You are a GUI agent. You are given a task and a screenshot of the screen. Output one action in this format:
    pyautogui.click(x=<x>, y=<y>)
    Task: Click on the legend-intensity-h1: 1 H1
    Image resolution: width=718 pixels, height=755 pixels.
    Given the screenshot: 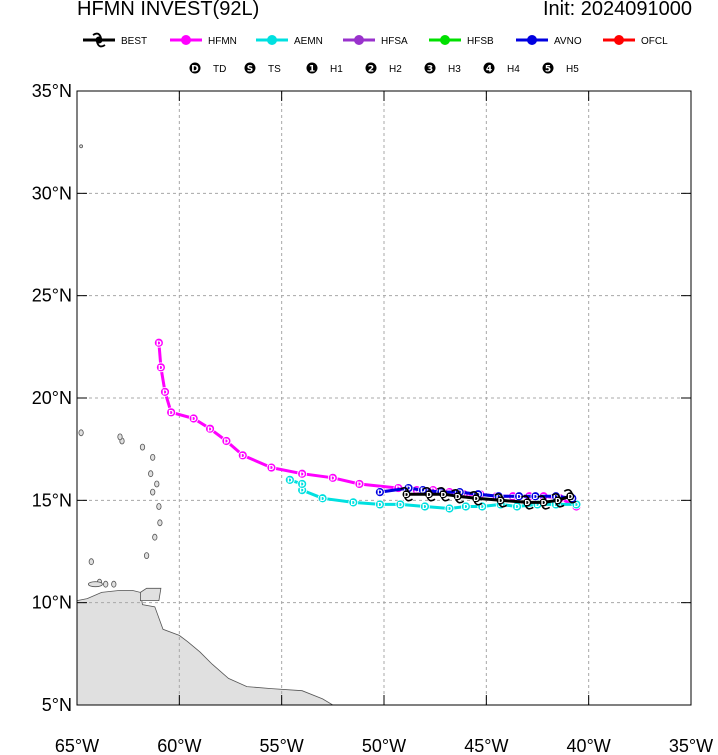 What is the action you would take?
    pyautogui.click(x=324, y=68)
    